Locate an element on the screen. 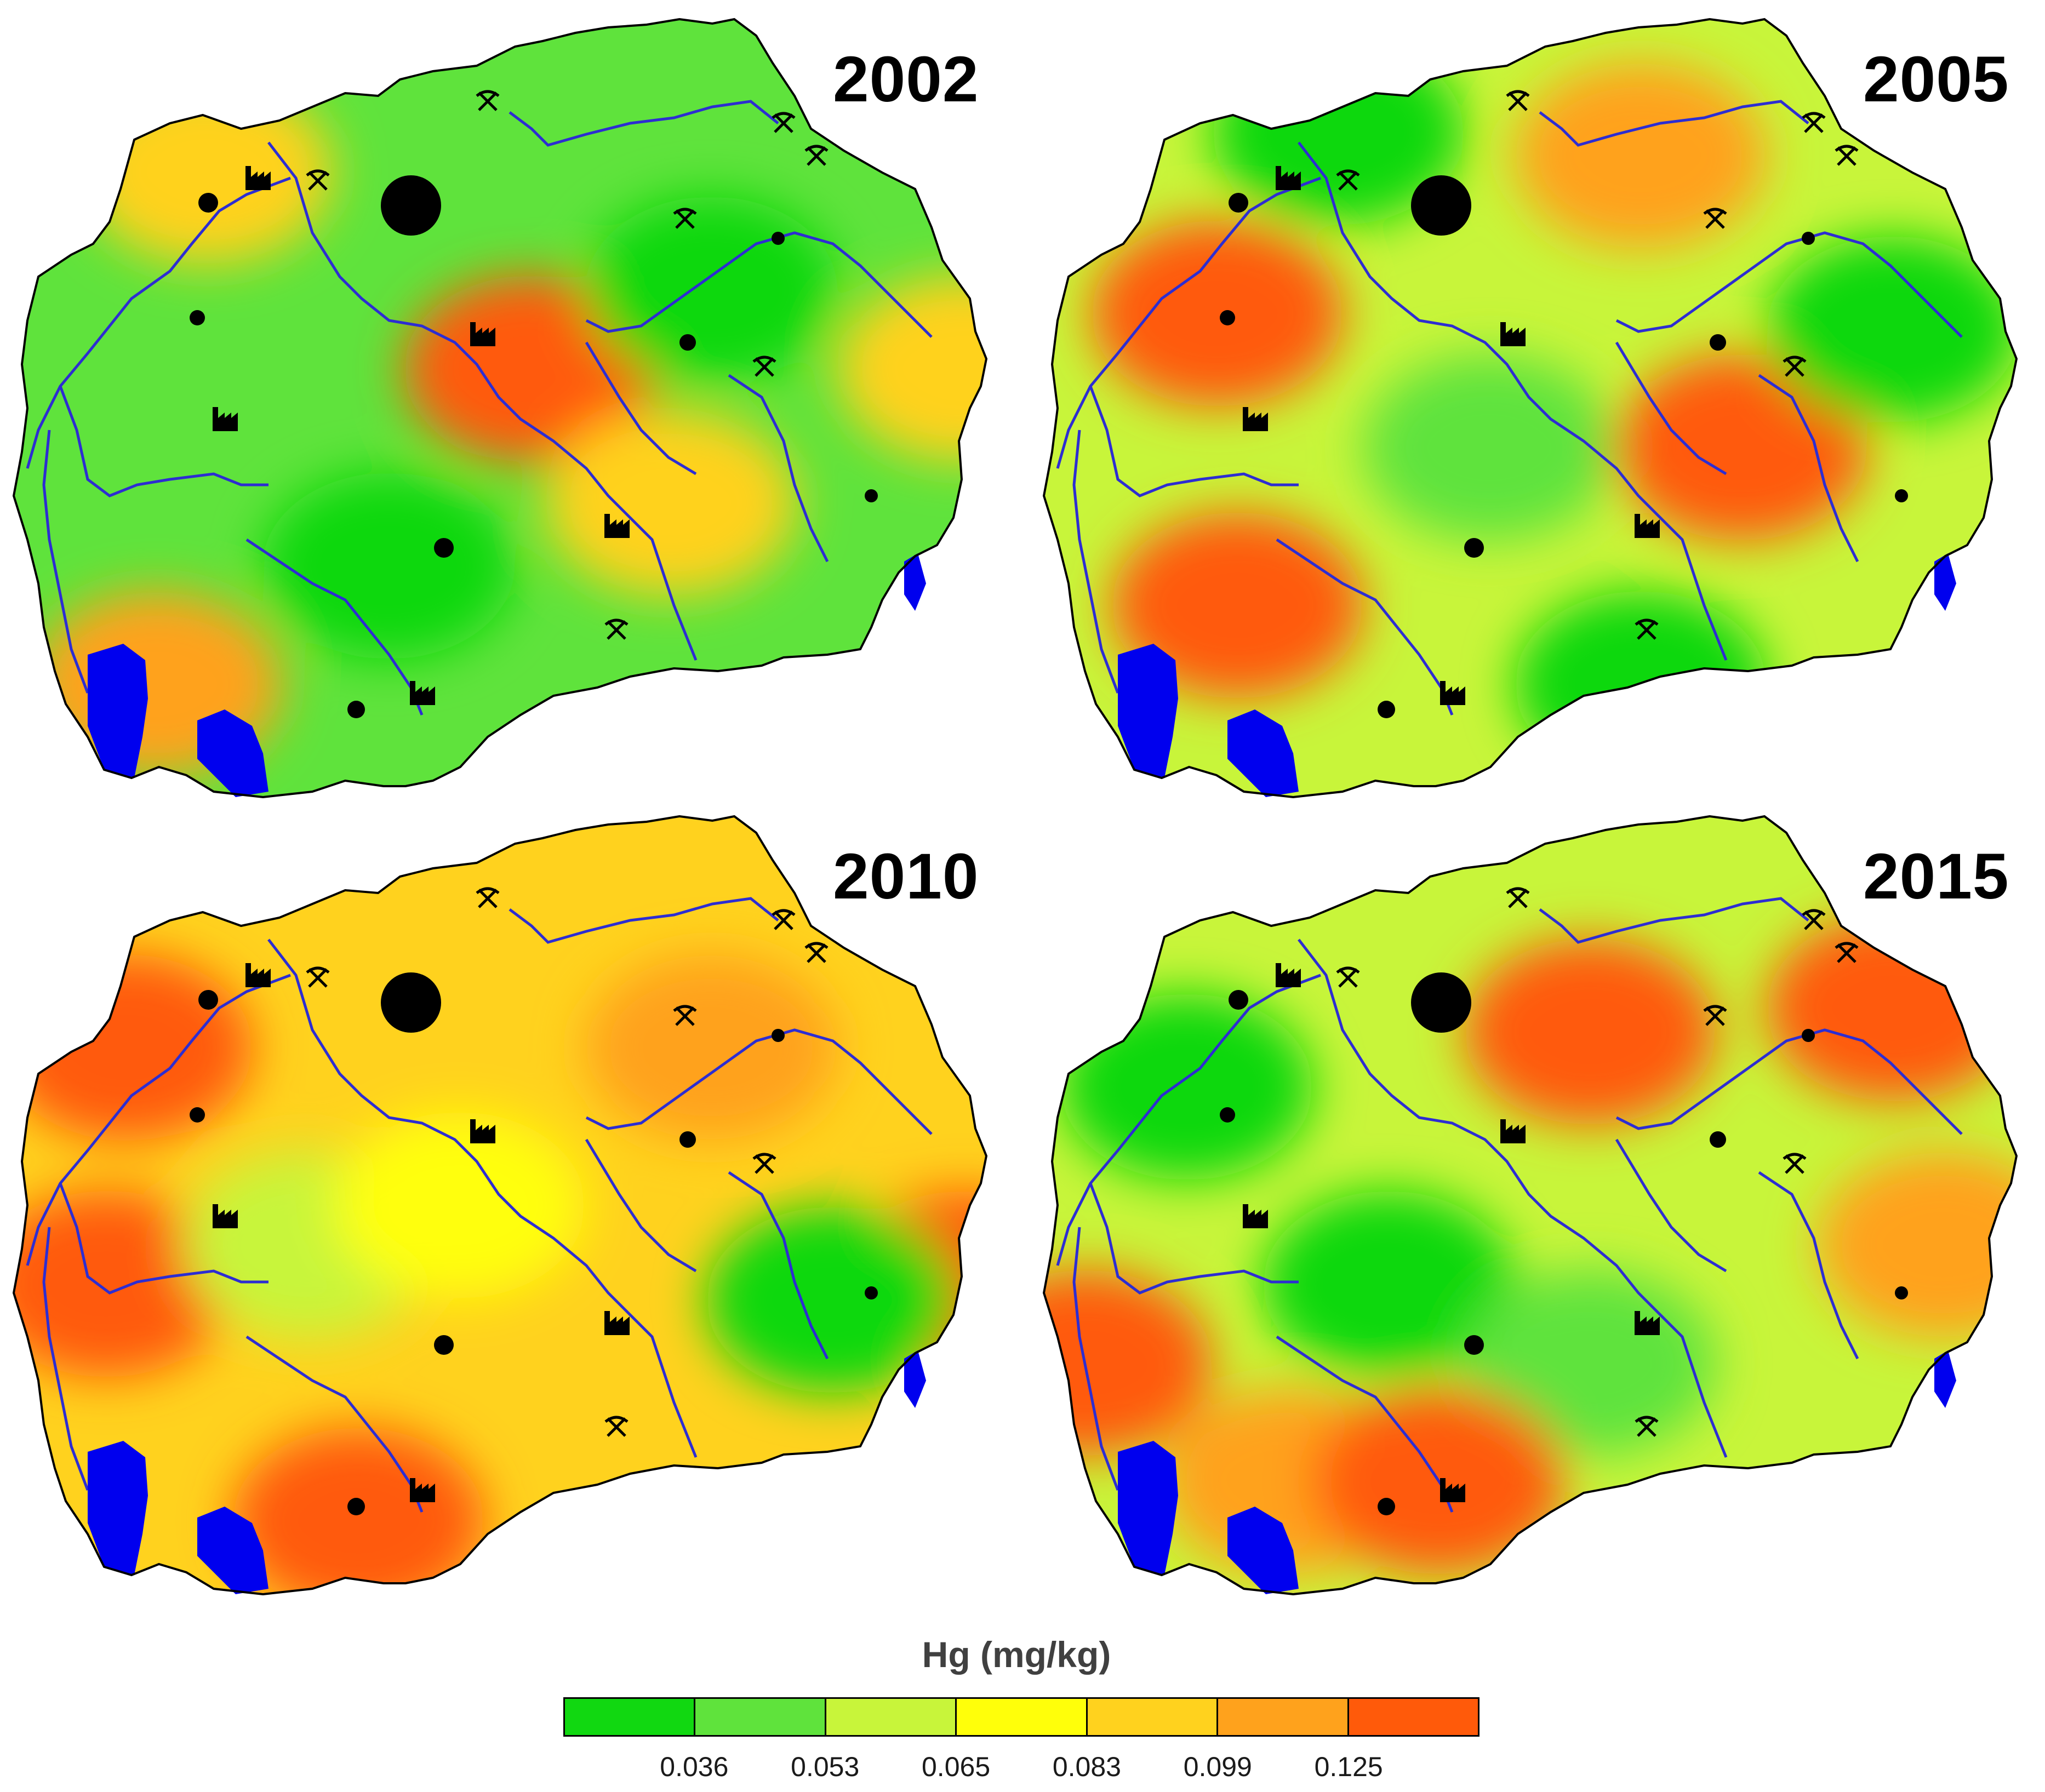 This screenshot has width=2045, height=1792. legend-break-label: 0.065 is located at coordinates (956, 1766).